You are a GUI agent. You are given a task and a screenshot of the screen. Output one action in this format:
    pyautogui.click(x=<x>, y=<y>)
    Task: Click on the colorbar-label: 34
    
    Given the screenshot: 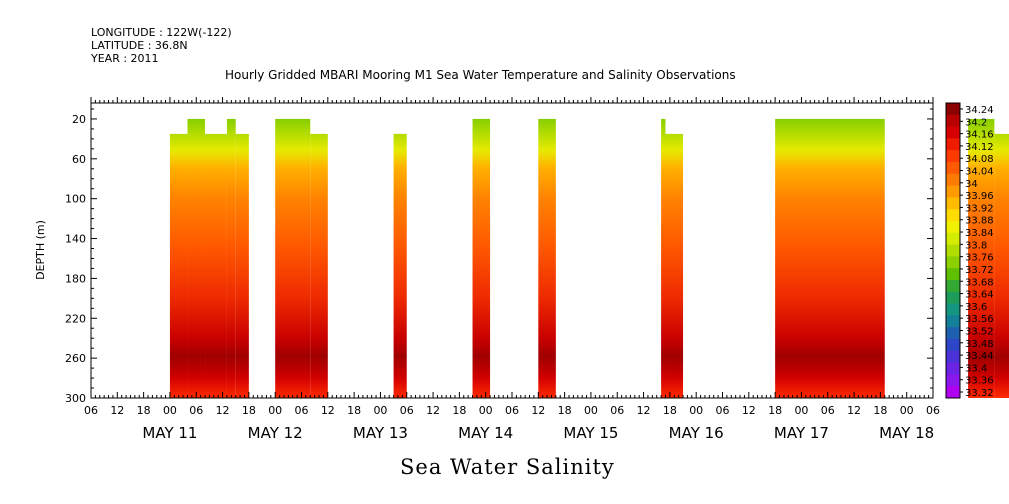 What is the action you would take?
    pyautogui.click(x=971, y=184)
    